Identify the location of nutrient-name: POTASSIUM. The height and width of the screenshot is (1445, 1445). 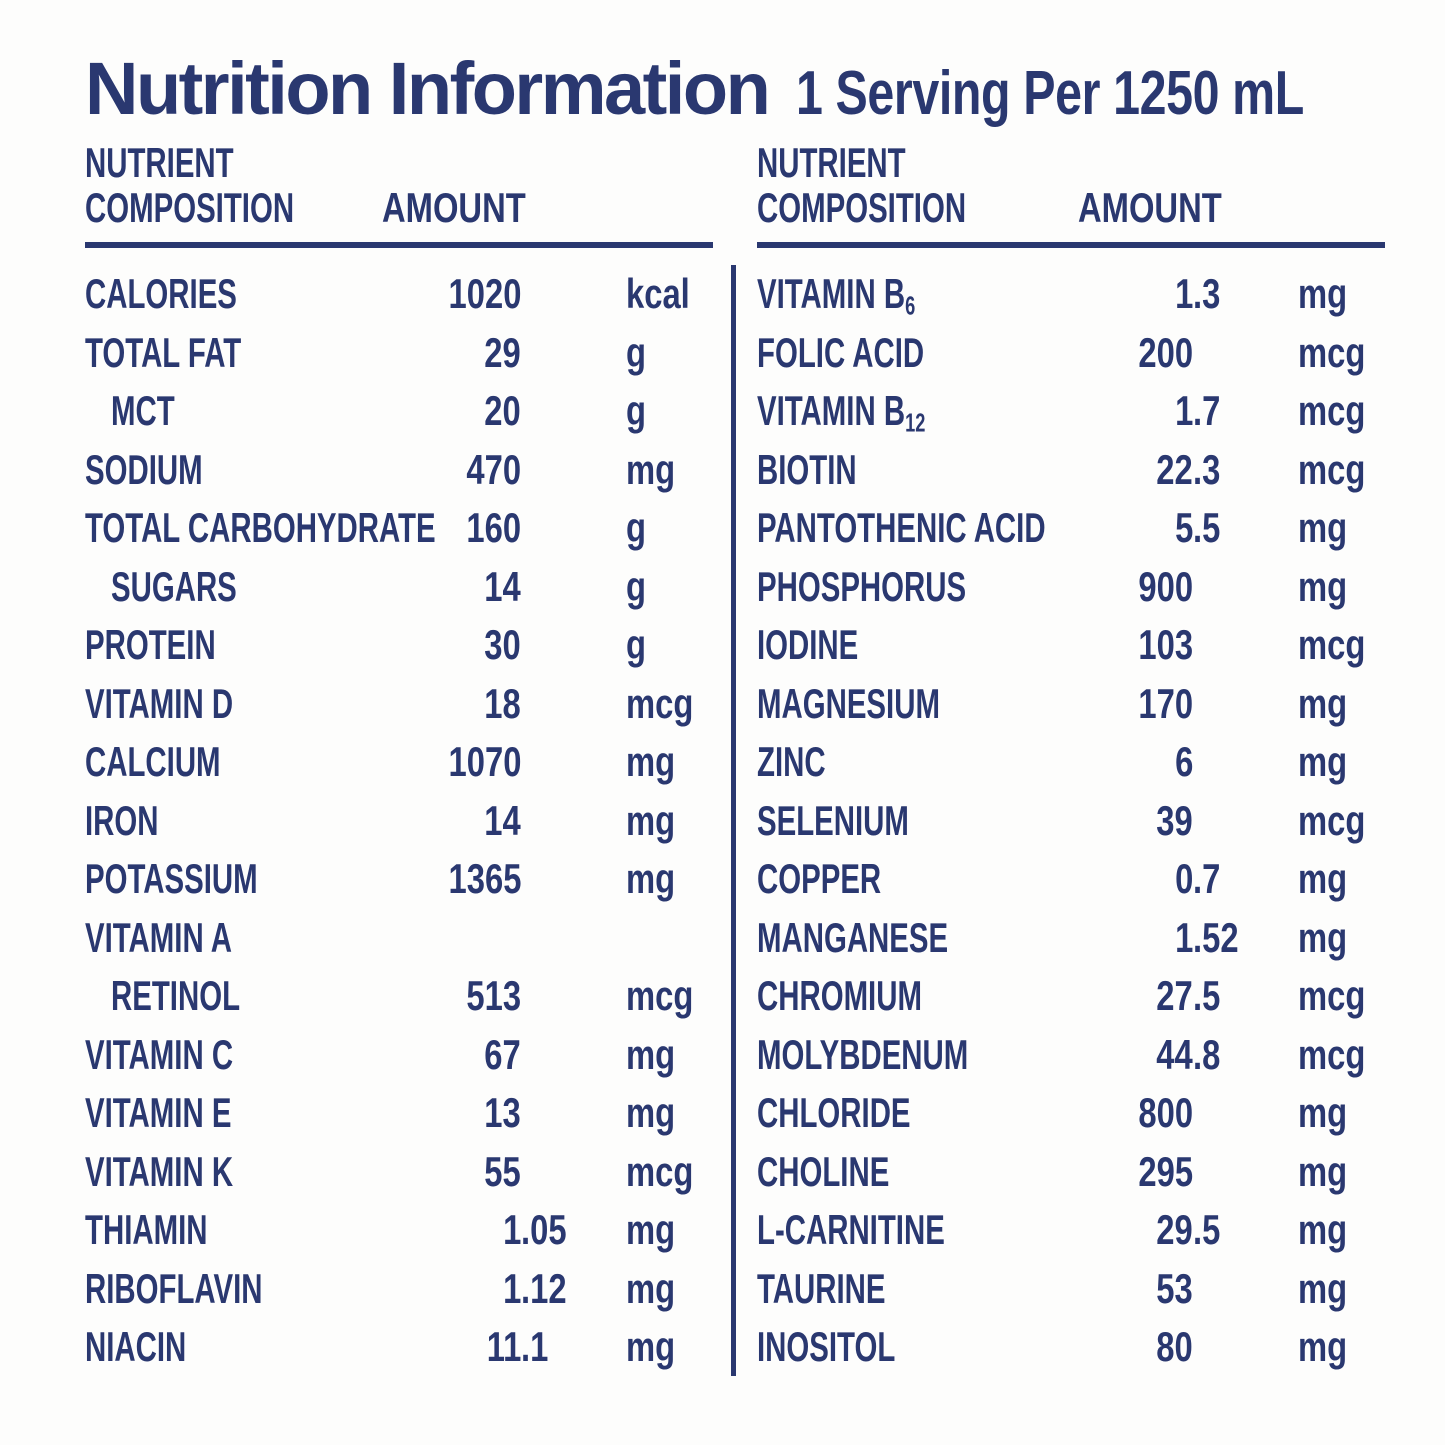
(171, 879).